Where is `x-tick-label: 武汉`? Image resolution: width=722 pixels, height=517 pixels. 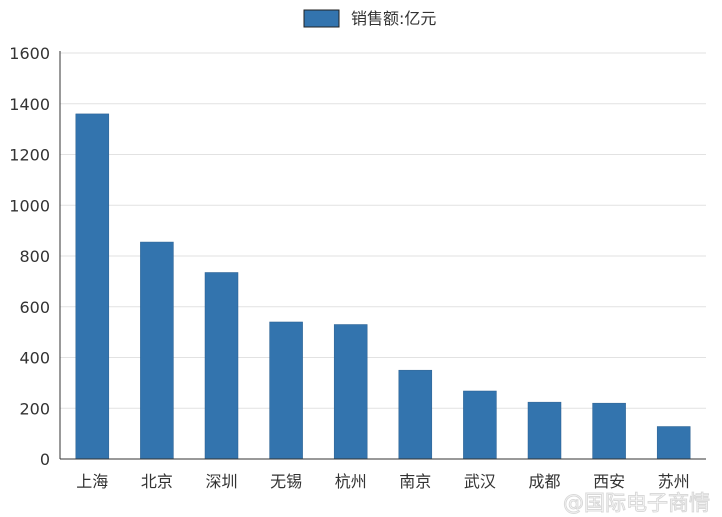
x-tick-label: 武汉 is located at coordinates (480, 481).